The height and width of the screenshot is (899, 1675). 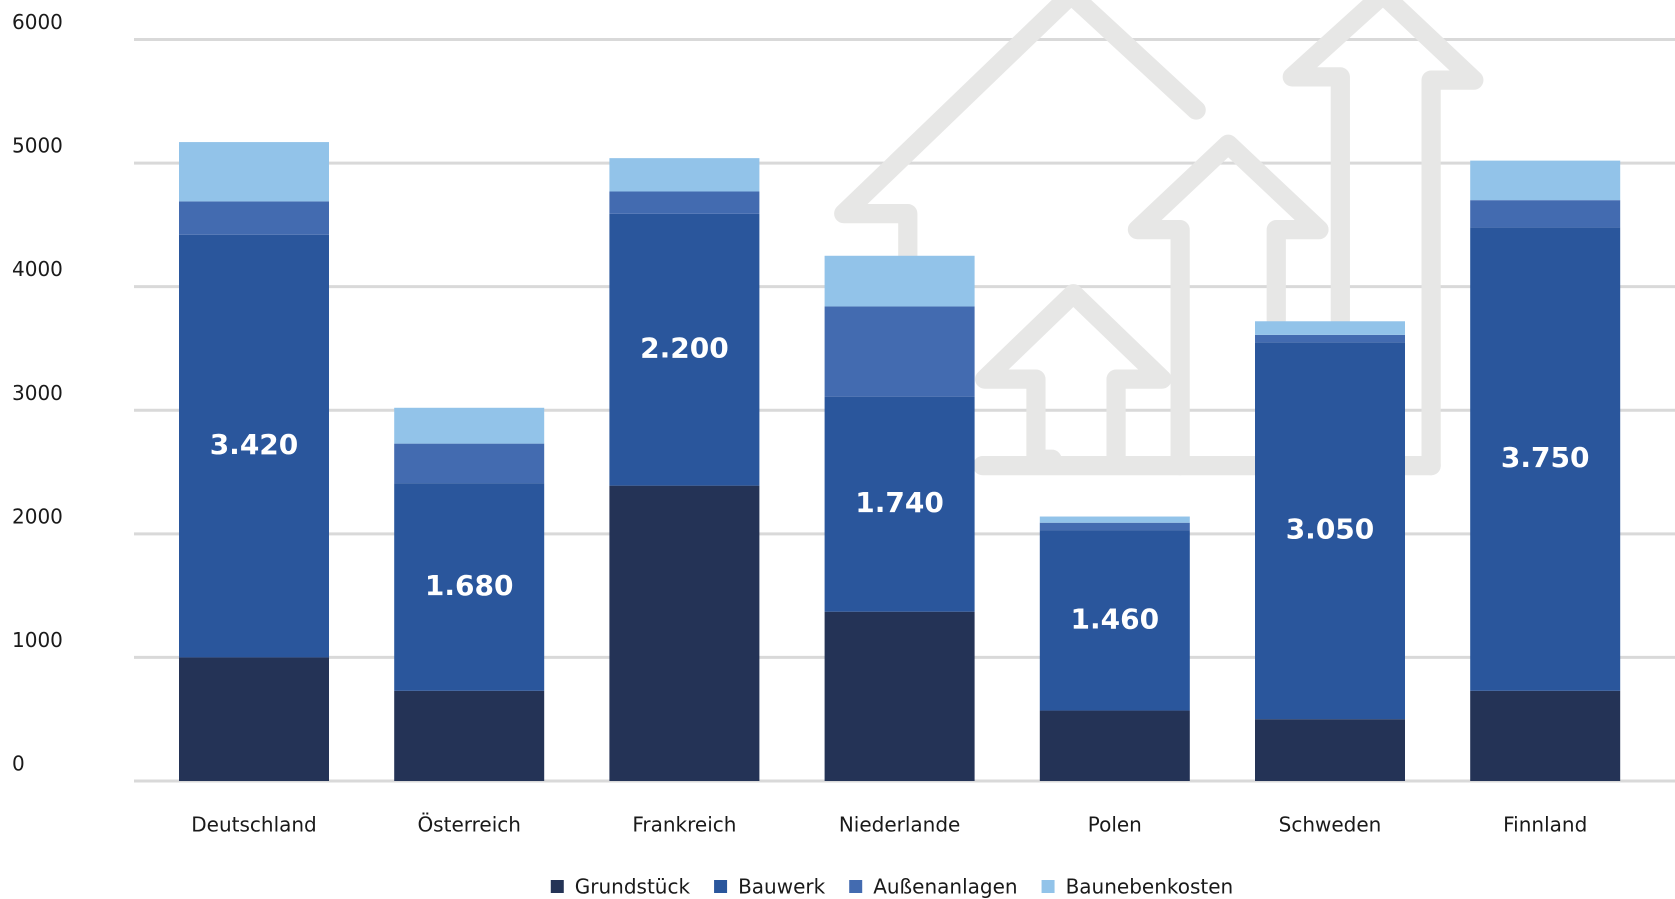 What do you see at coordinates (1150, 887) in the screenshot?
I see `legend-label: Baunebenkosten` at bounding box center [1150, 887].